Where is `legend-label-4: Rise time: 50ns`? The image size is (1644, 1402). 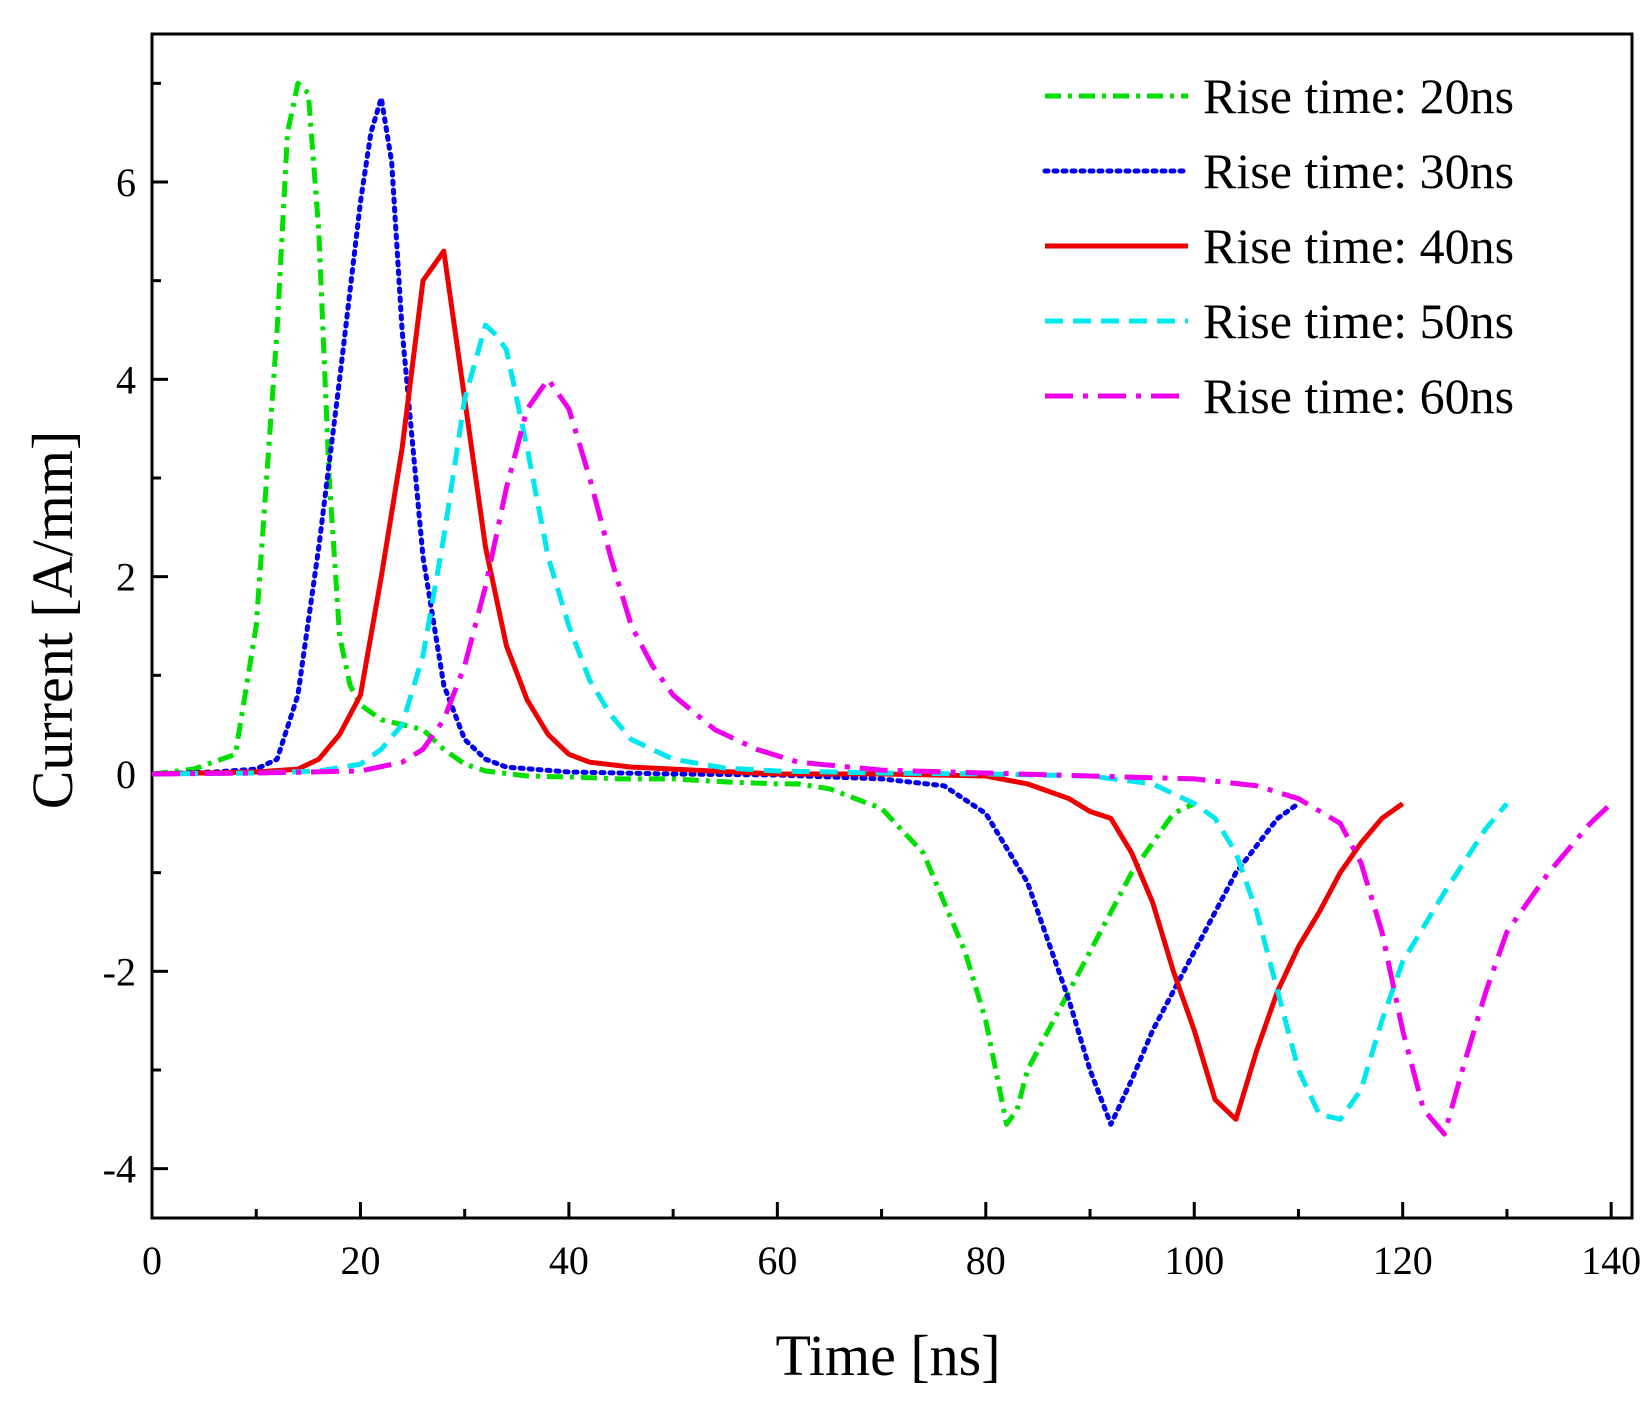
legend-label-4: Rise time: 50ns is located at coordinates (1358, 321).